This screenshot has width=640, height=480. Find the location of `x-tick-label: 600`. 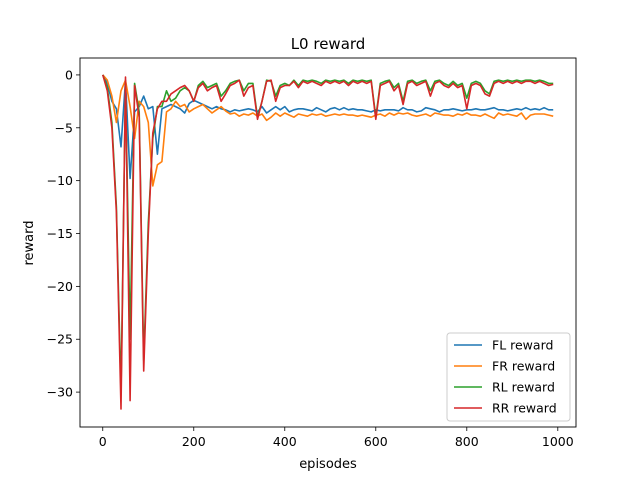

x-tick-label: 600 is located at coordinates (376, 441).